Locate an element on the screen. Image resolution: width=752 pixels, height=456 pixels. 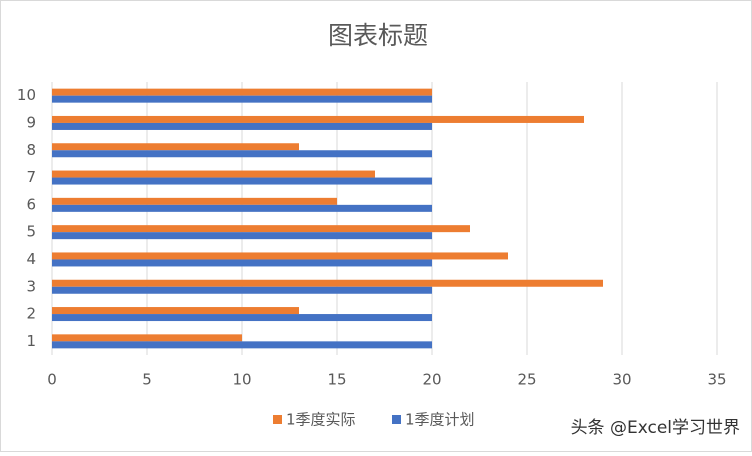
legend-label: 1季度实际 is located at coordinates (321, 420).